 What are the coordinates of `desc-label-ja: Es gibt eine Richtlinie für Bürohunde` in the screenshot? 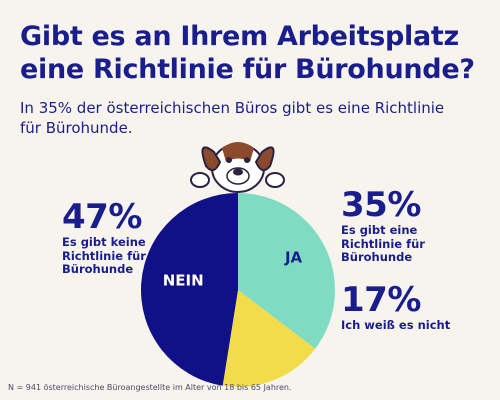 It's located at (383, 243).